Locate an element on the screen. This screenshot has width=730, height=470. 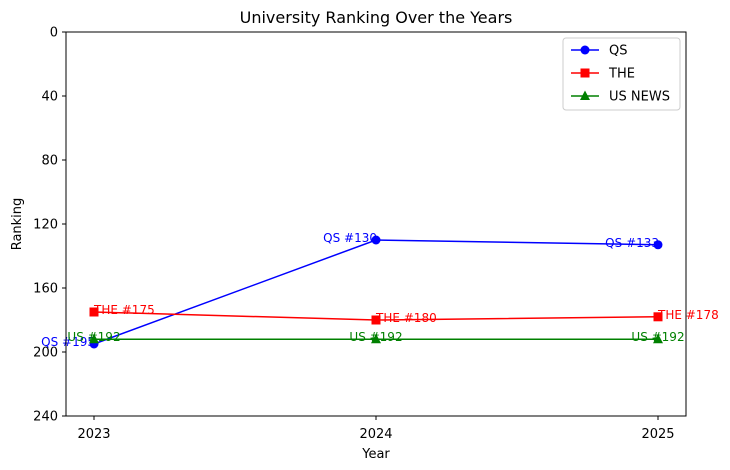
legend-label-the: THE is located at coordinates (621, 74).